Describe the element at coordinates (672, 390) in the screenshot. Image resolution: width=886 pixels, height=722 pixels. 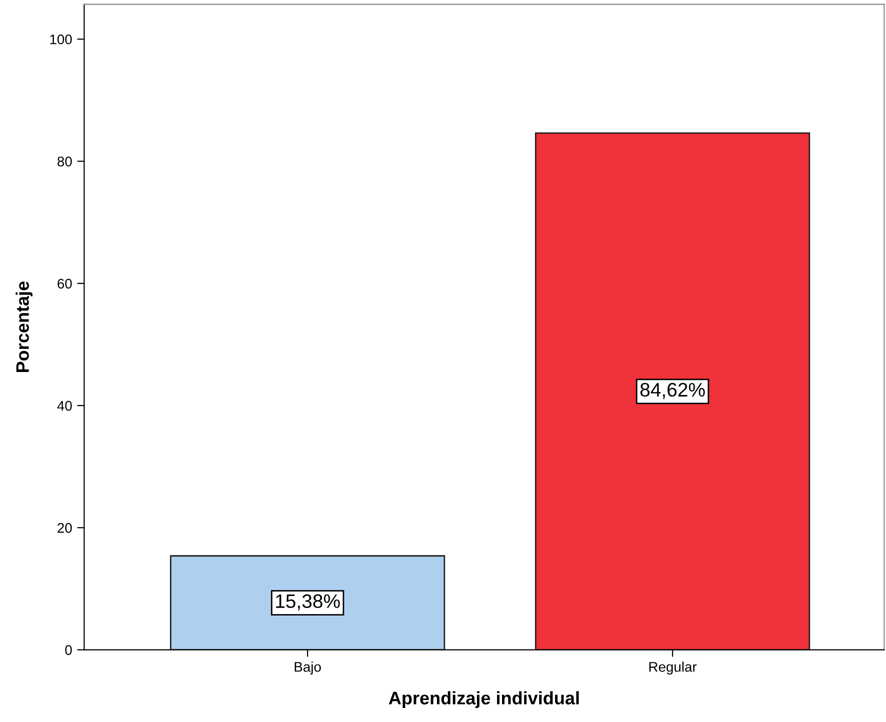
I see `data-label: 84,62%` at that location.